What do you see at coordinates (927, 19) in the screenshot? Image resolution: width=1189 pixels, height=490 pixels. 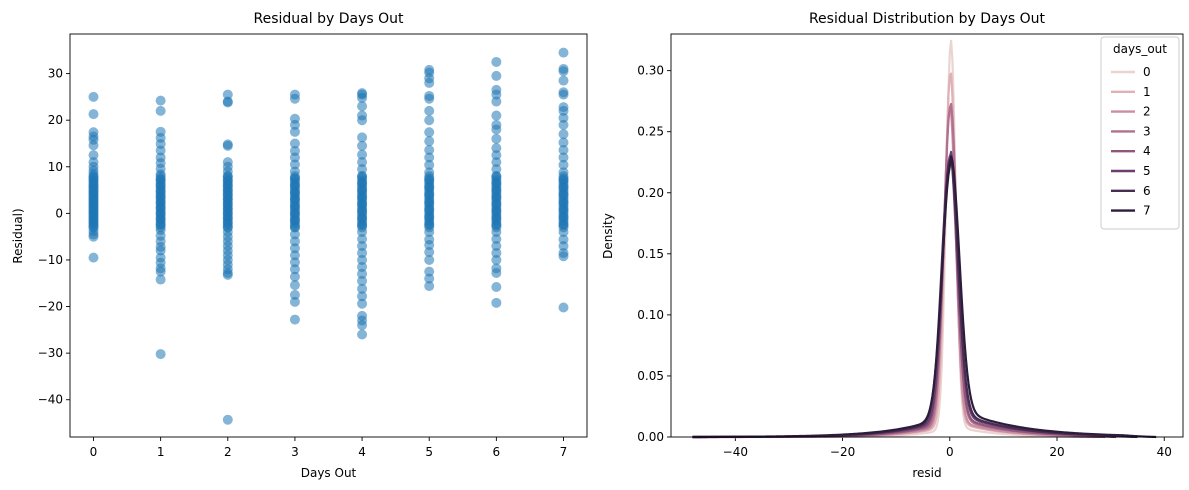 I see `kde-title: Residual Distribution by Days Out` at bounding box center [927, 19].